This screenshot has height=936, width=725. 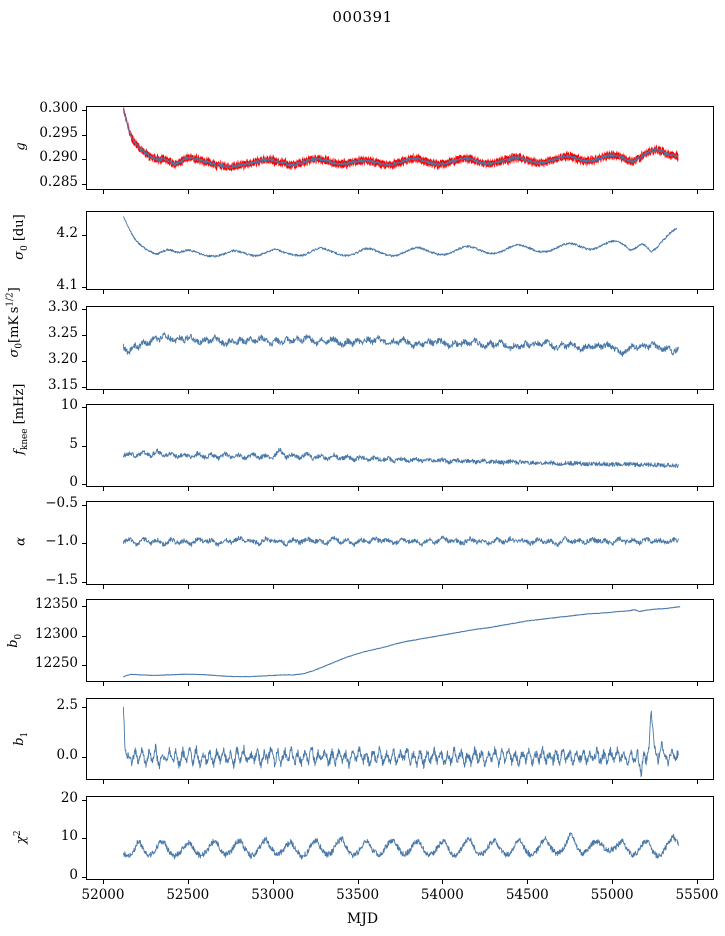 What do you see at coordinates (58, 108) in the screenshot?
I see `y-tick-label-g: 0.300` at bounding box center [58, 108].